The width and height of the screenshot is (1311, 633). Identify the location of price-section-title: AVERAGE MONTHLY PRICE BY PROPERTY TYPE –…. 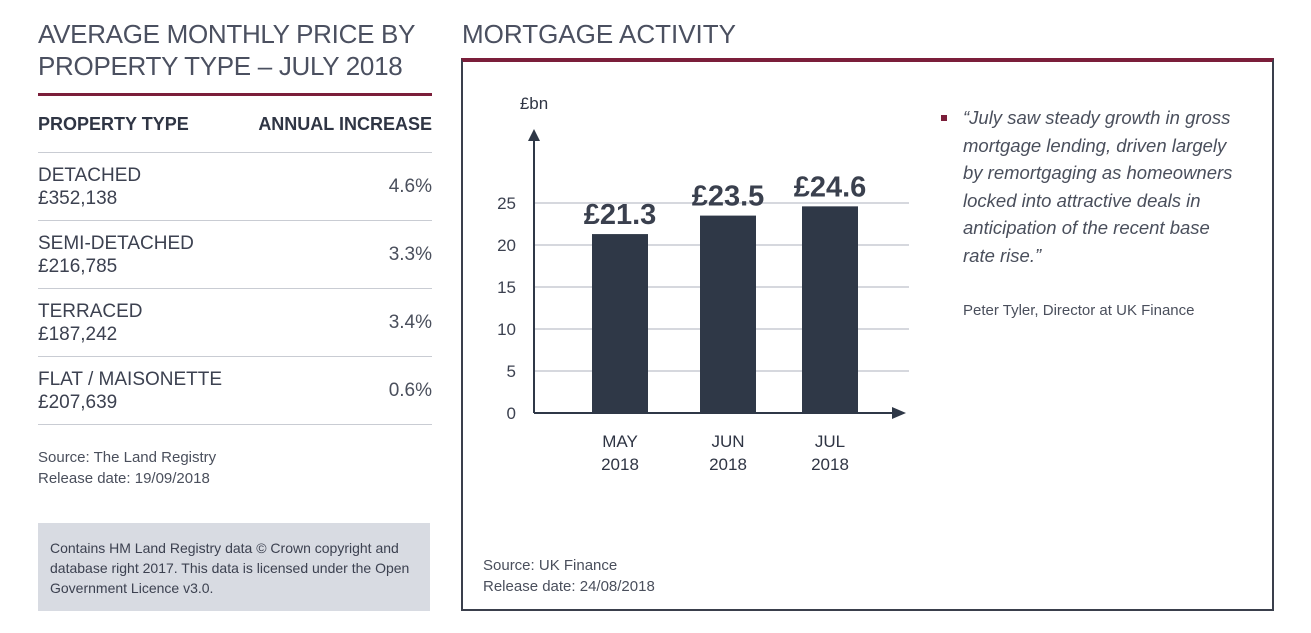
(235, 50).